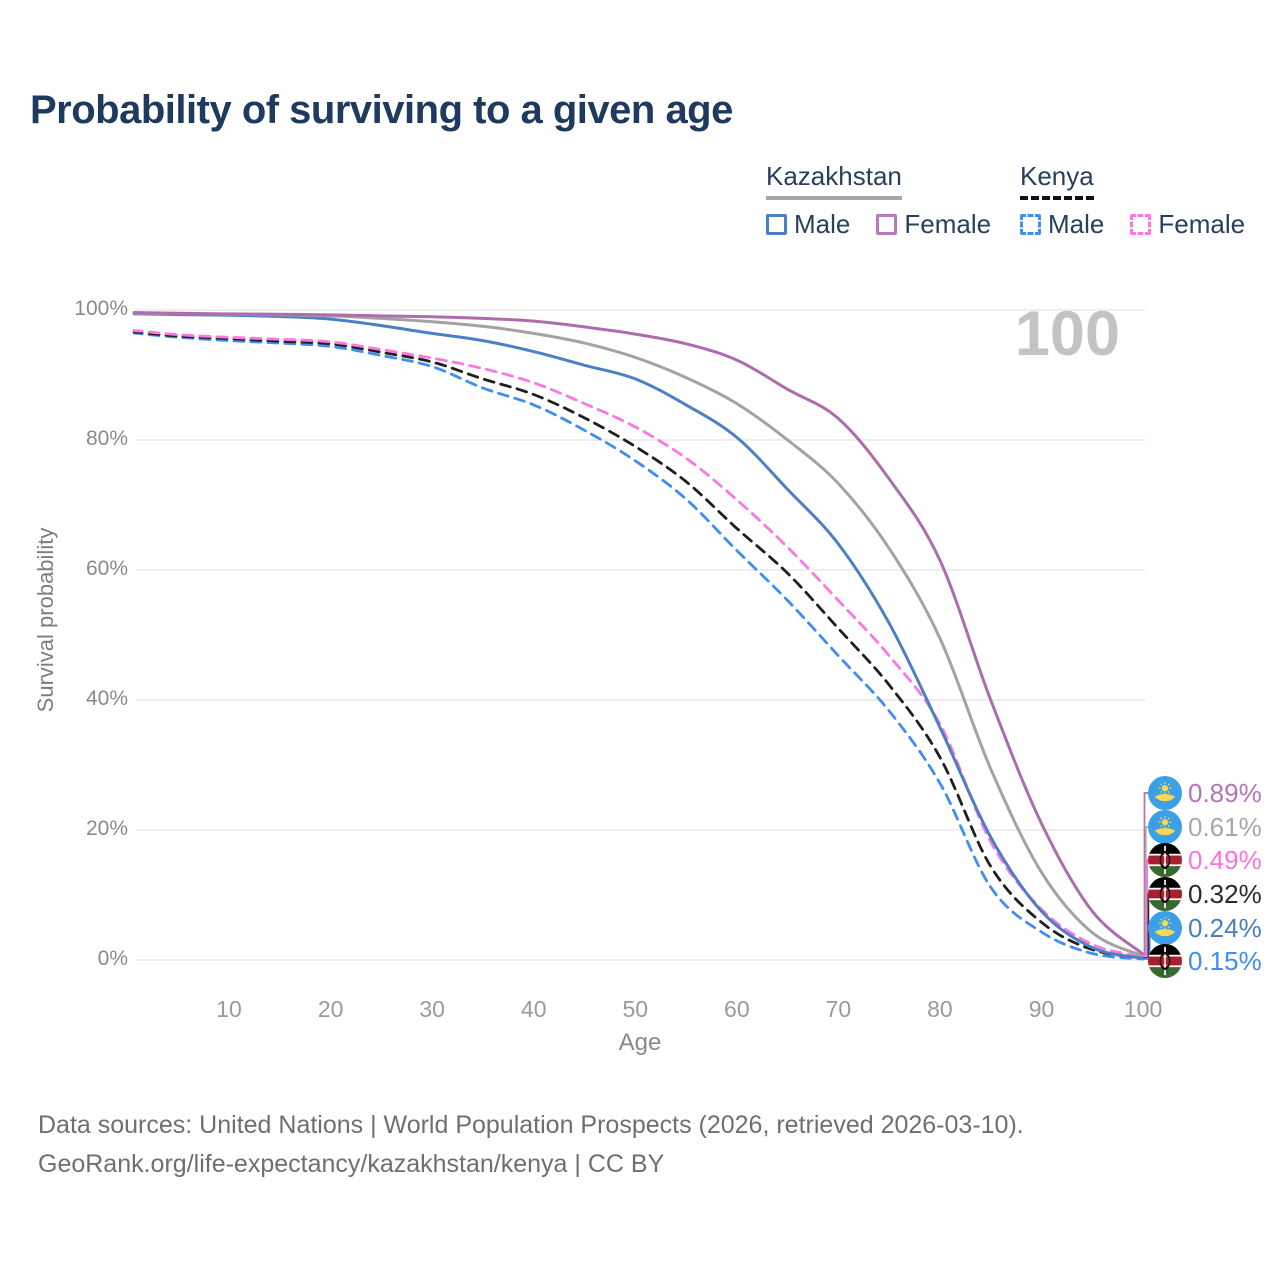  I want to click on y-tick-40: 40%, so click(106, 698).